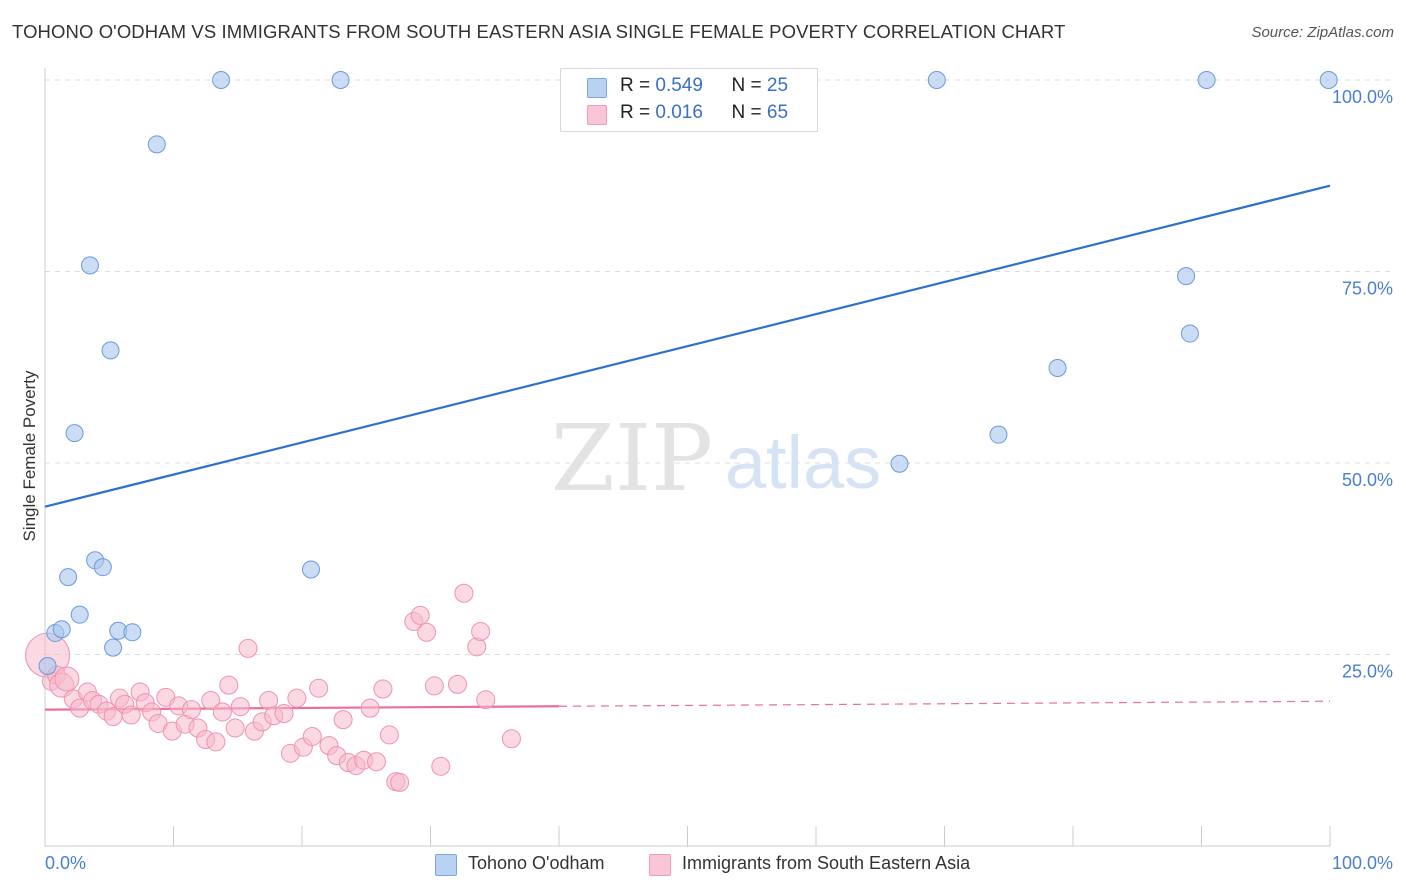 The image size is (1406, 892). I want to click on watermark-zip: ZIP, so click(632, 458).